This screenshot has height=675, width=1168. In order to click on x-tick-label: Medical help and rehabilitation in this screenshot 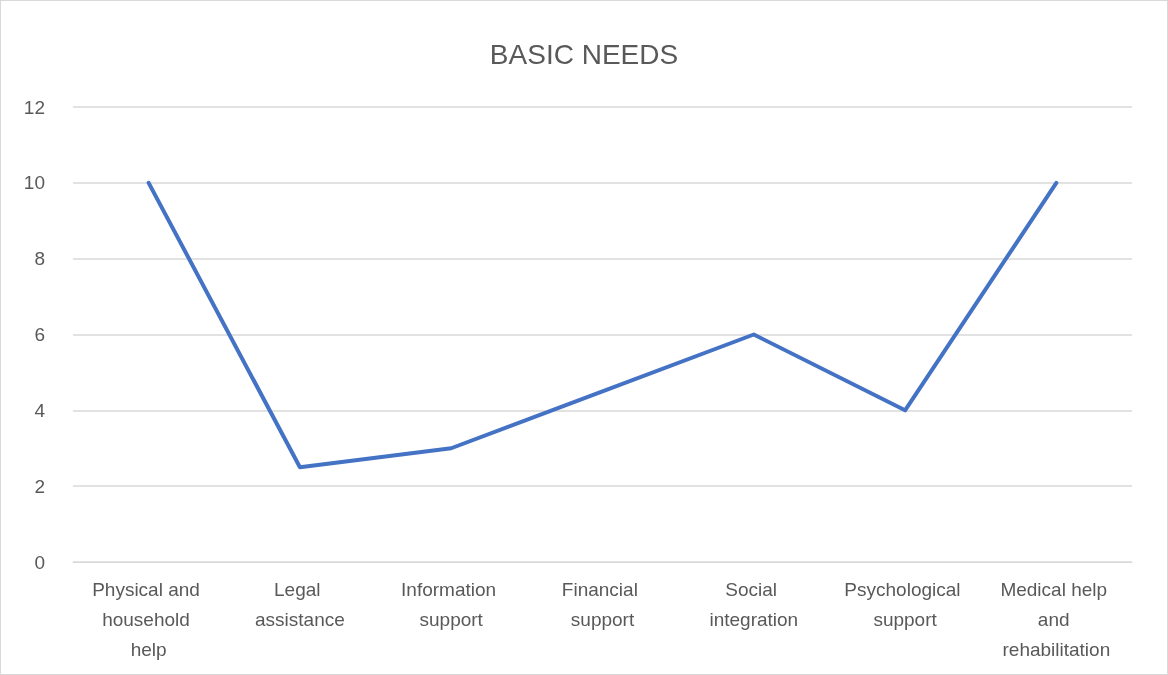, I will do `click(1056, 619)`.